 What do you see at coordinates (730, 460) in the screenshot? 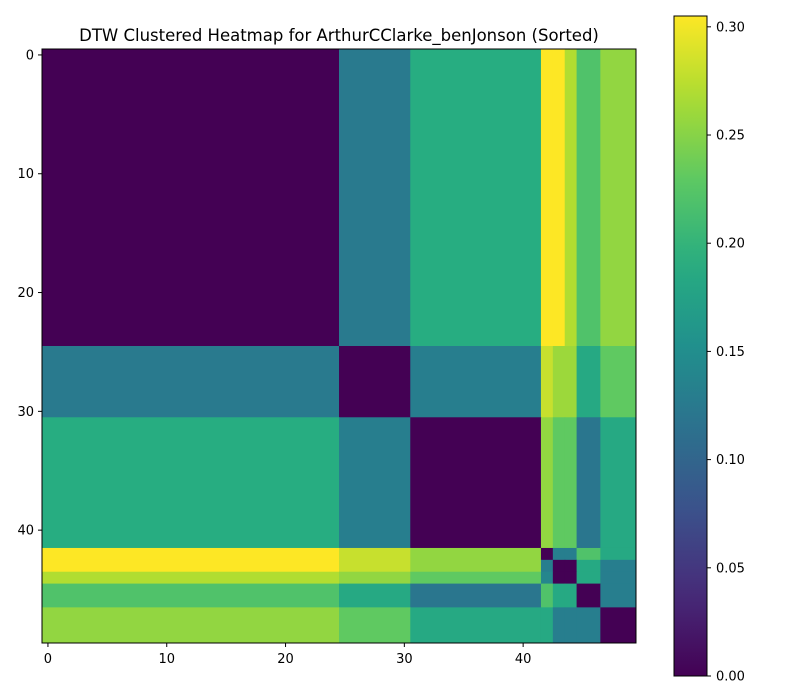
I see `colorbar-tick-label: 0.10` at bounding box center [730, 460].